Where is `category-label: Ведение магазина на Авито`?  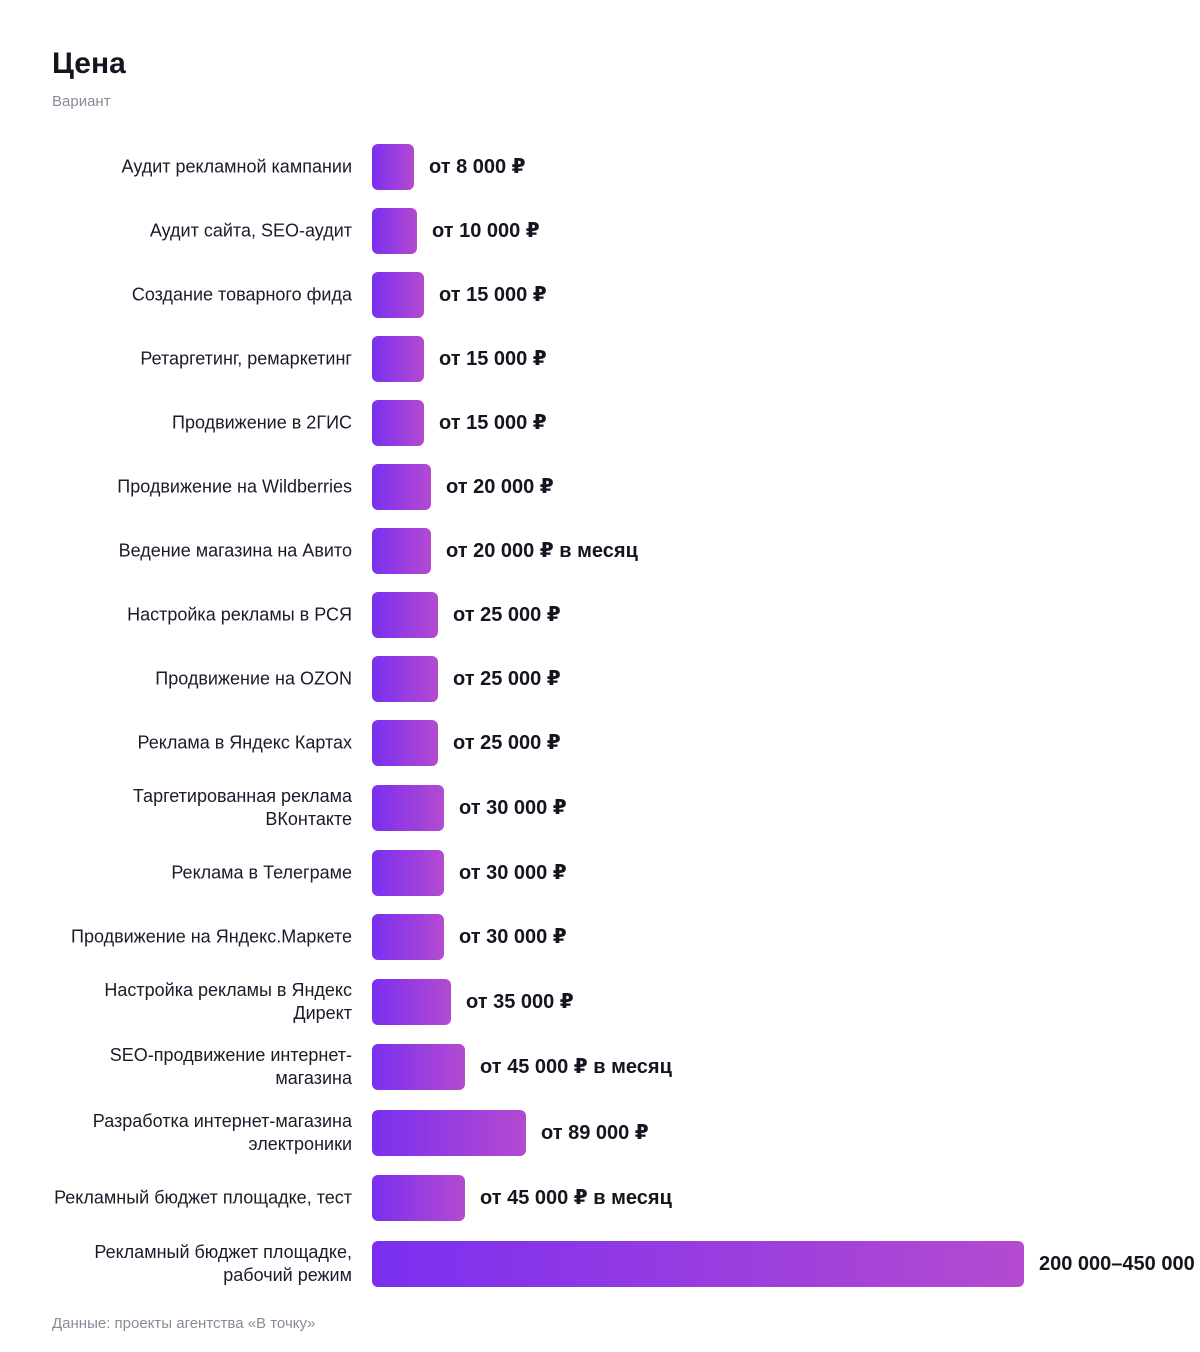 category-label: Ведение магазина на Авито is located at coordinates (235, 550).